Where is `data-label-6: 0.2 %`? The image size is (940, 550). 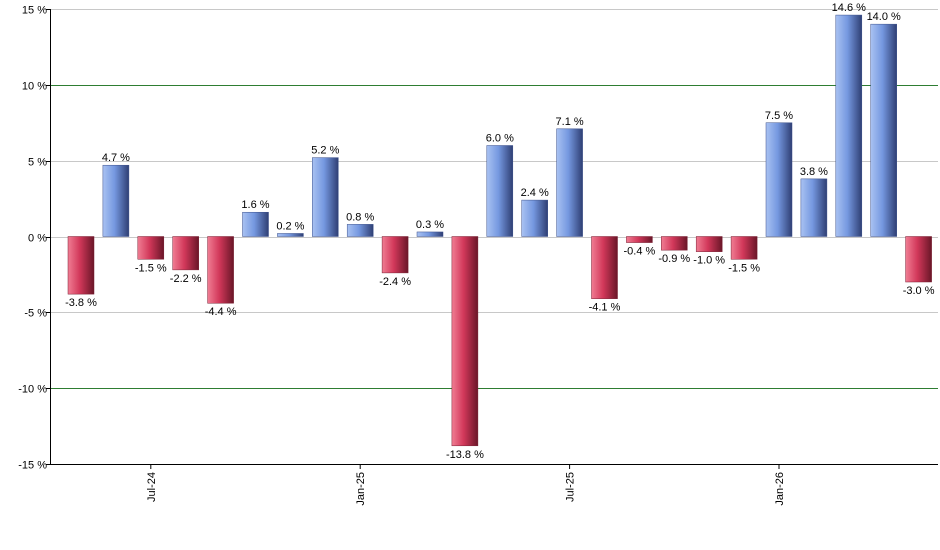 data-label-6: 0.2 % is located at coordinates (290, 226).